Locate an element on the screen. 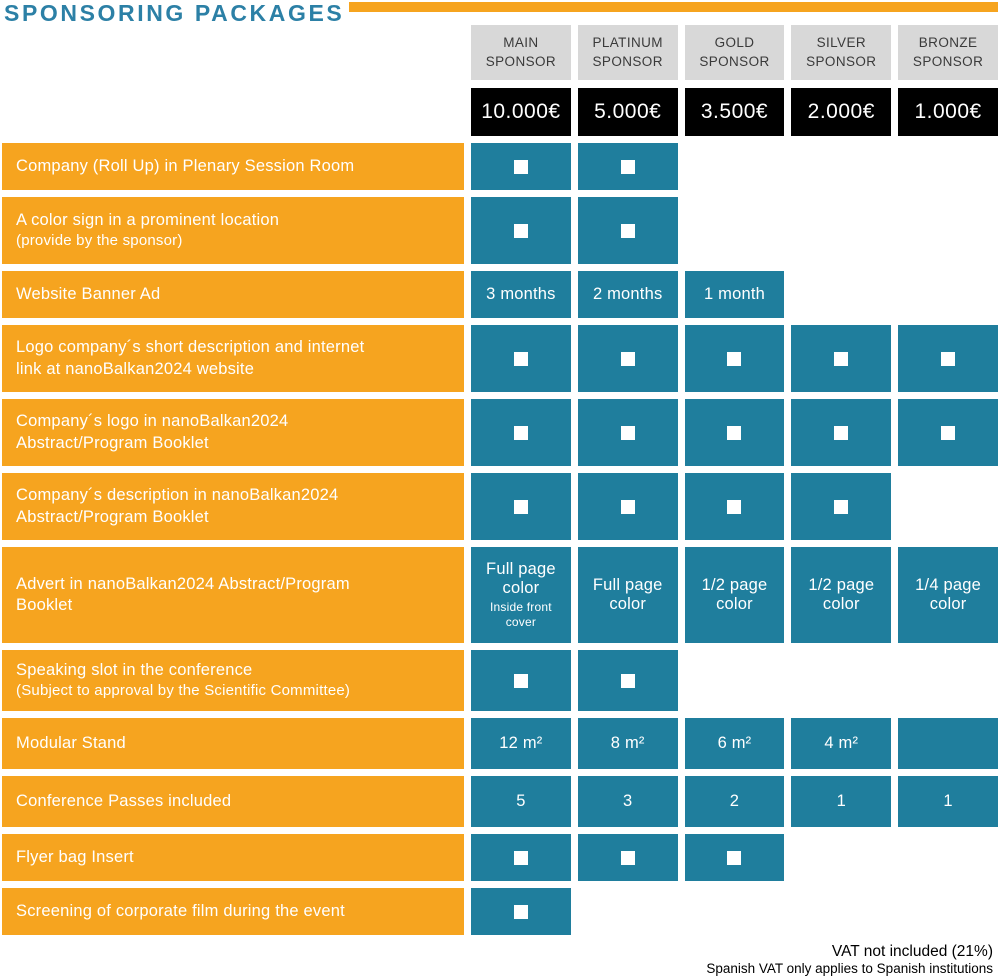 The height and width of the screenshot is (978, 1000). page-title: SPONSORING PACKAGES is located at coordinates (174, 13).